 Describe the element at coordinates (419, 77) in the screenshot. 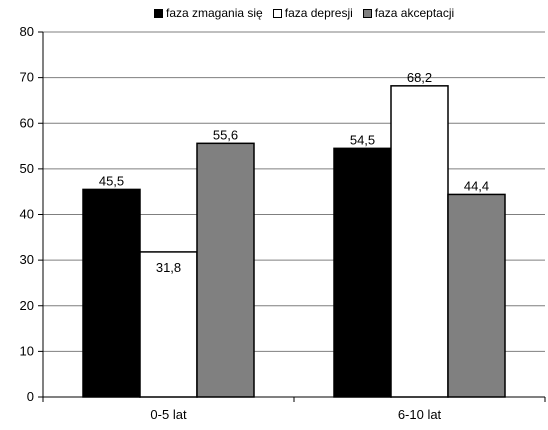

I see `data-label: 68,2` at that location.